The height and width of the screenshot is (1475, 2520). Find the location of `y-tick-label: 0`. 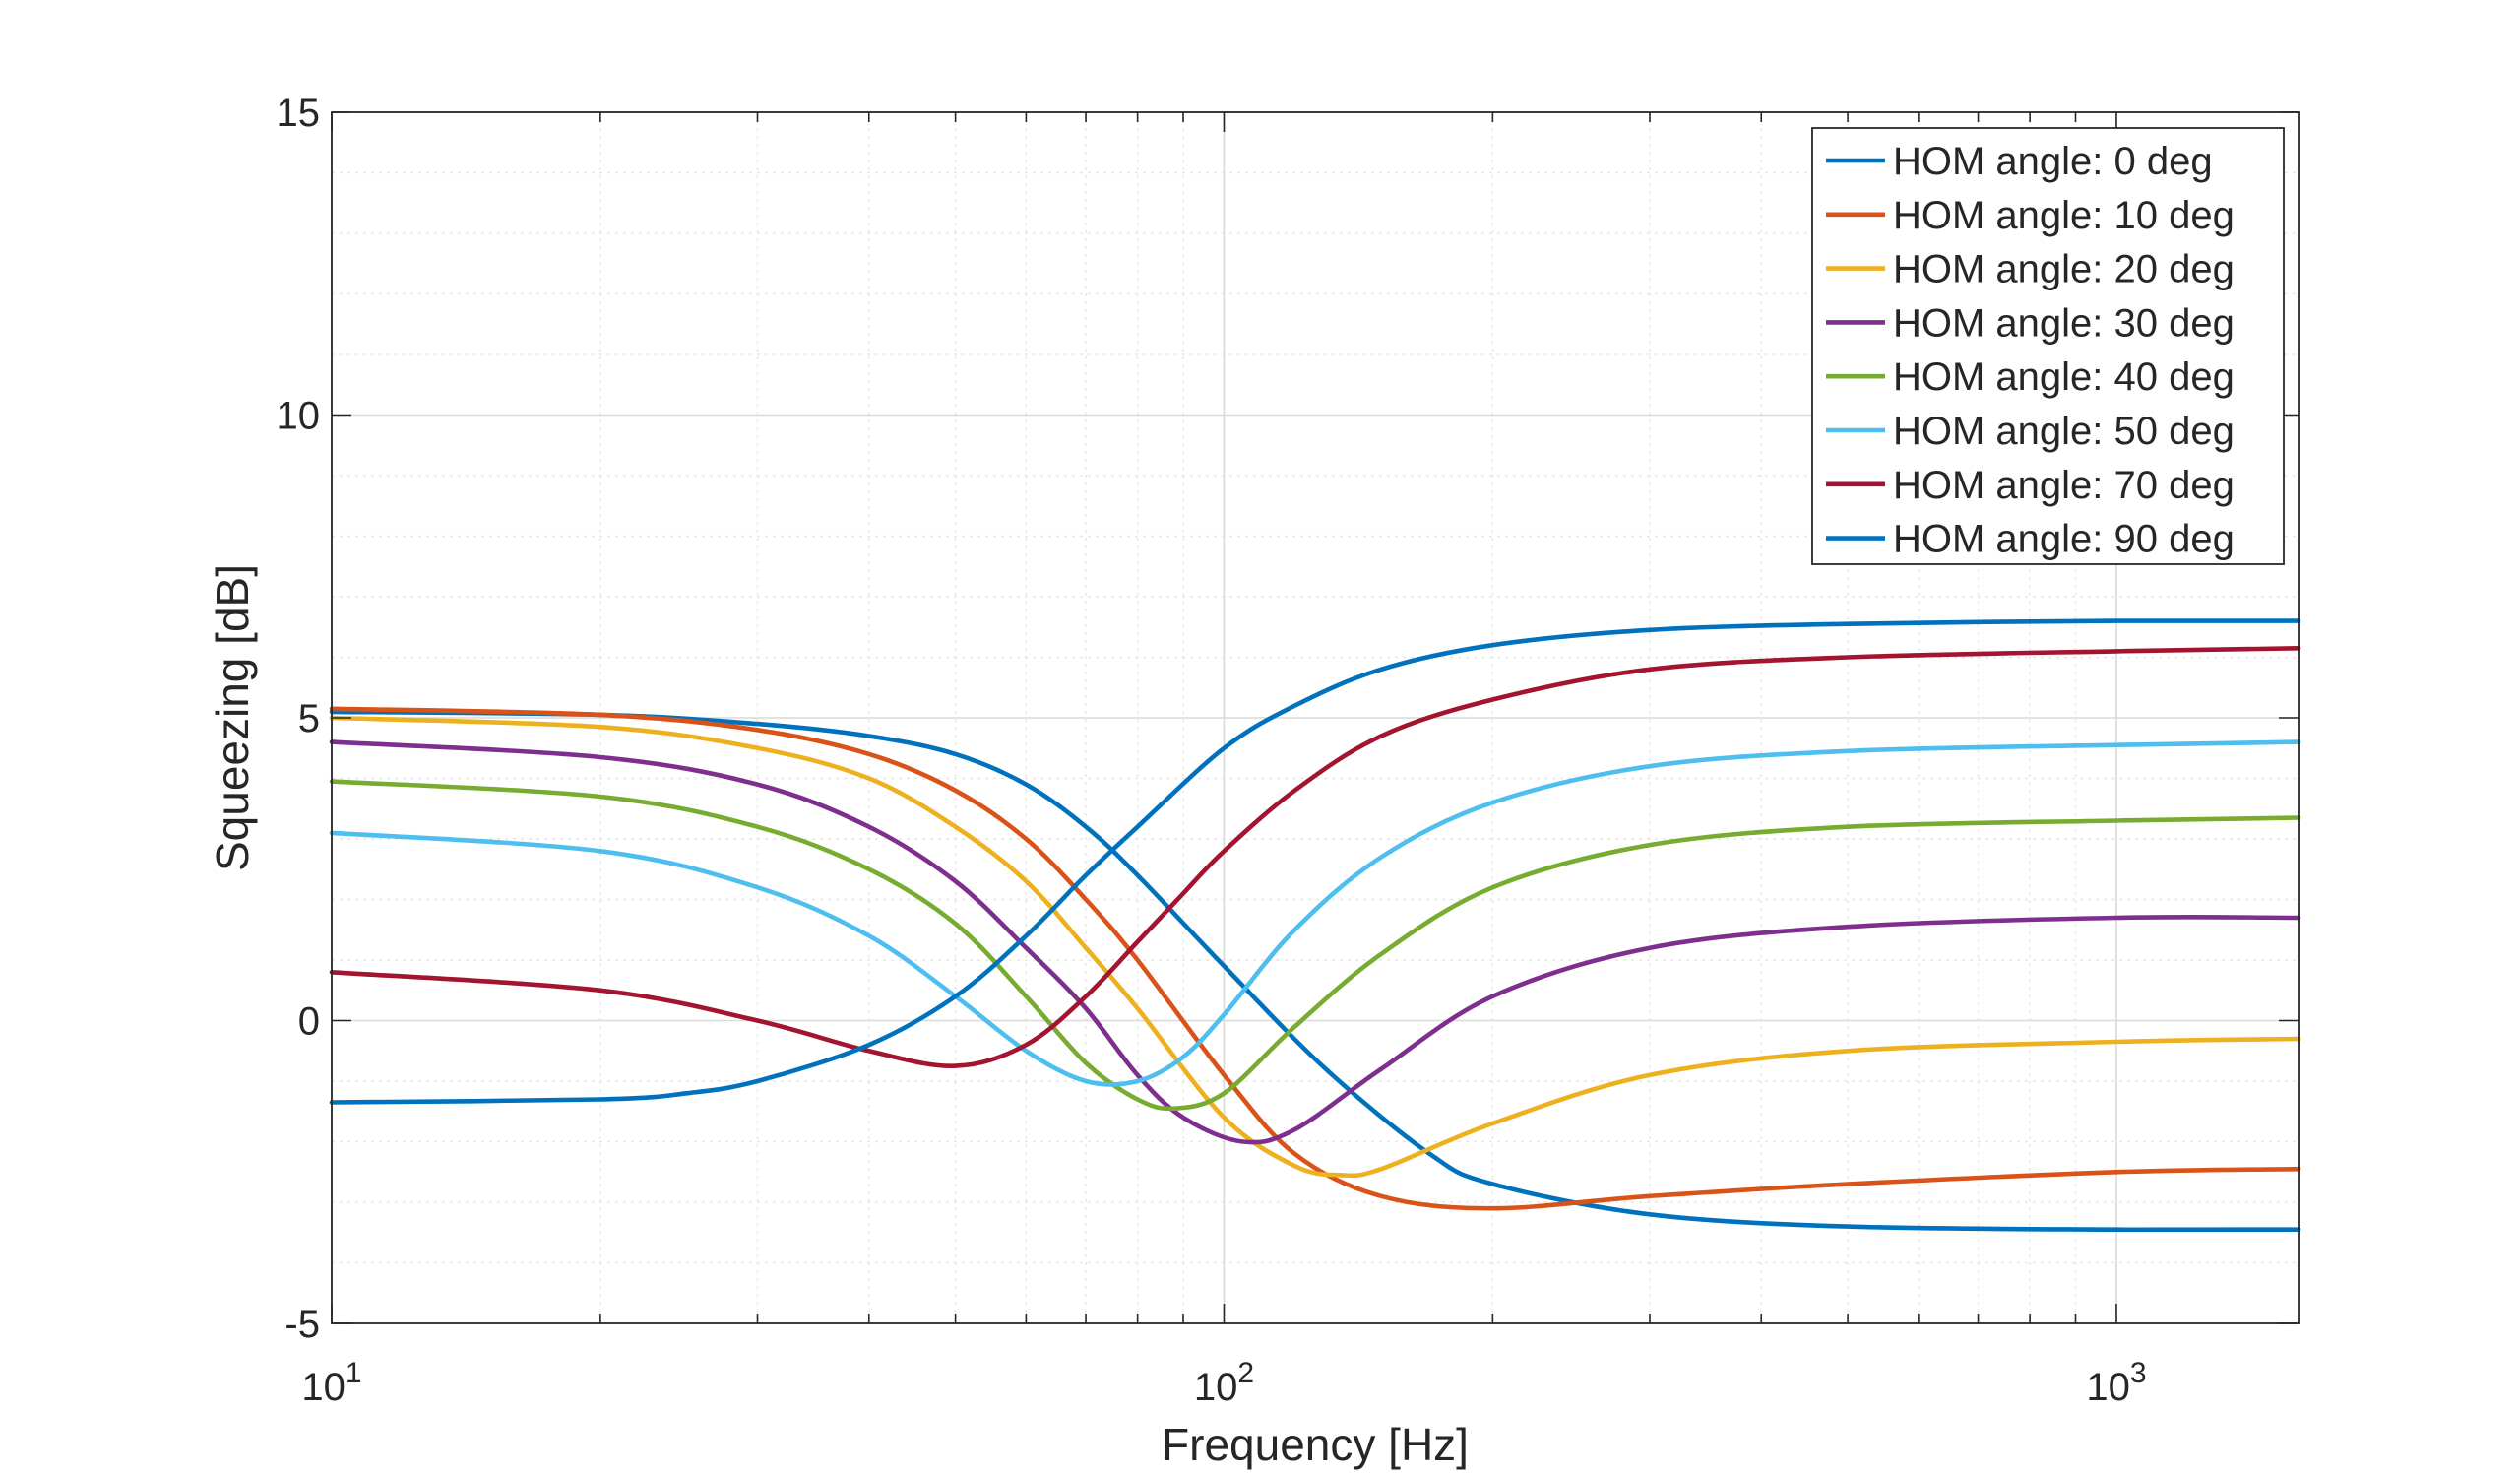

y-tick-label: 0 is located at coordinates (309, 1022).